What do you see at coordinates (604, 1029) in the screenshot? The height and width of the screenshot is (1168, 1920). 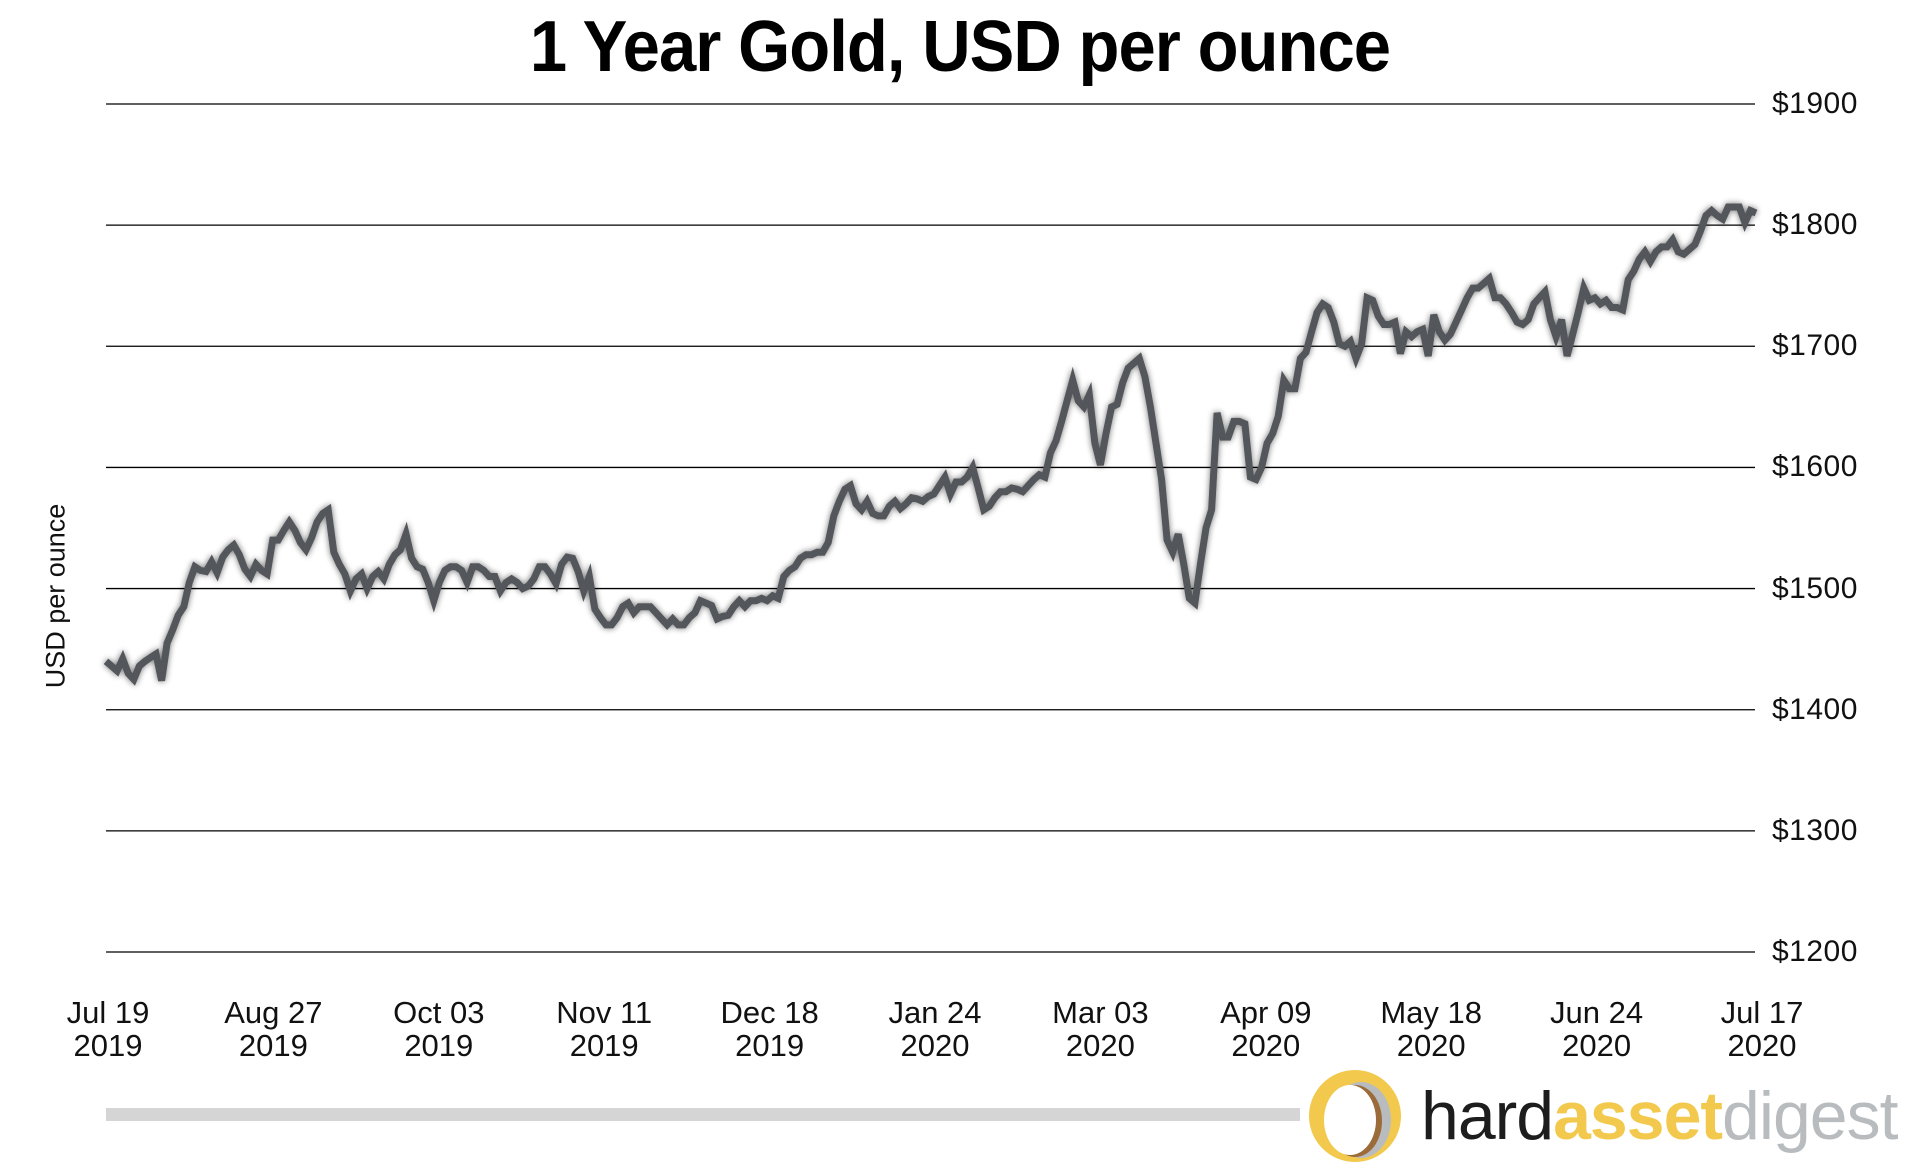 I see `x-tick-label: Nov 11 2019` at bounding box center [604, 1029].